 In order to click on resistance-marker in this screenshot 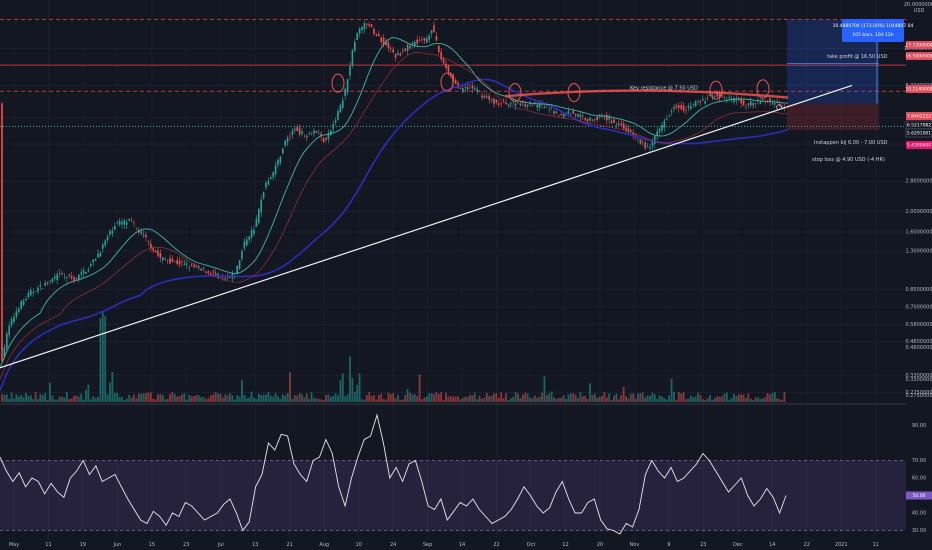, I will do `click(763, 89)`.